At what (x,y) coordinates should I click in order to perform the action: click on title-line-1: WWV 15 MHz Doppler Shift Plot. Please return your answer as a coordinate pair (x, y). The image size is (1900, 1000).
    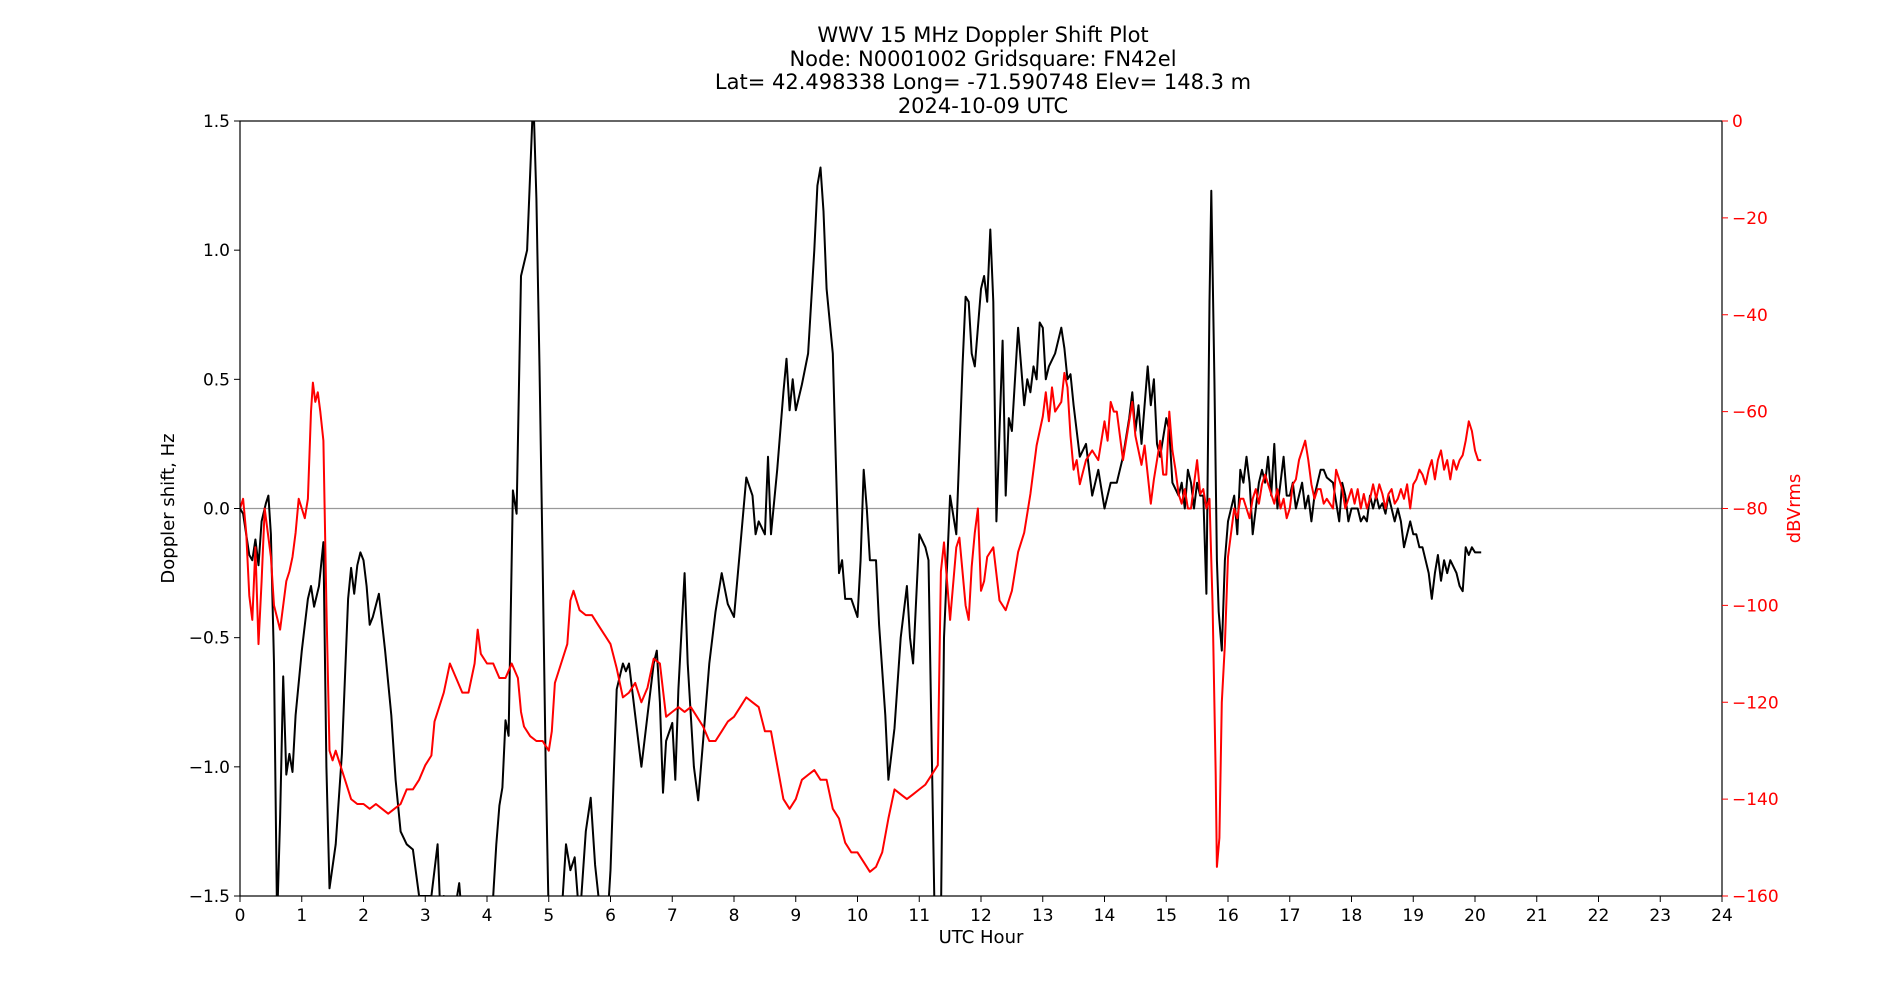
    Looking at the image, I should click on (982, 35).